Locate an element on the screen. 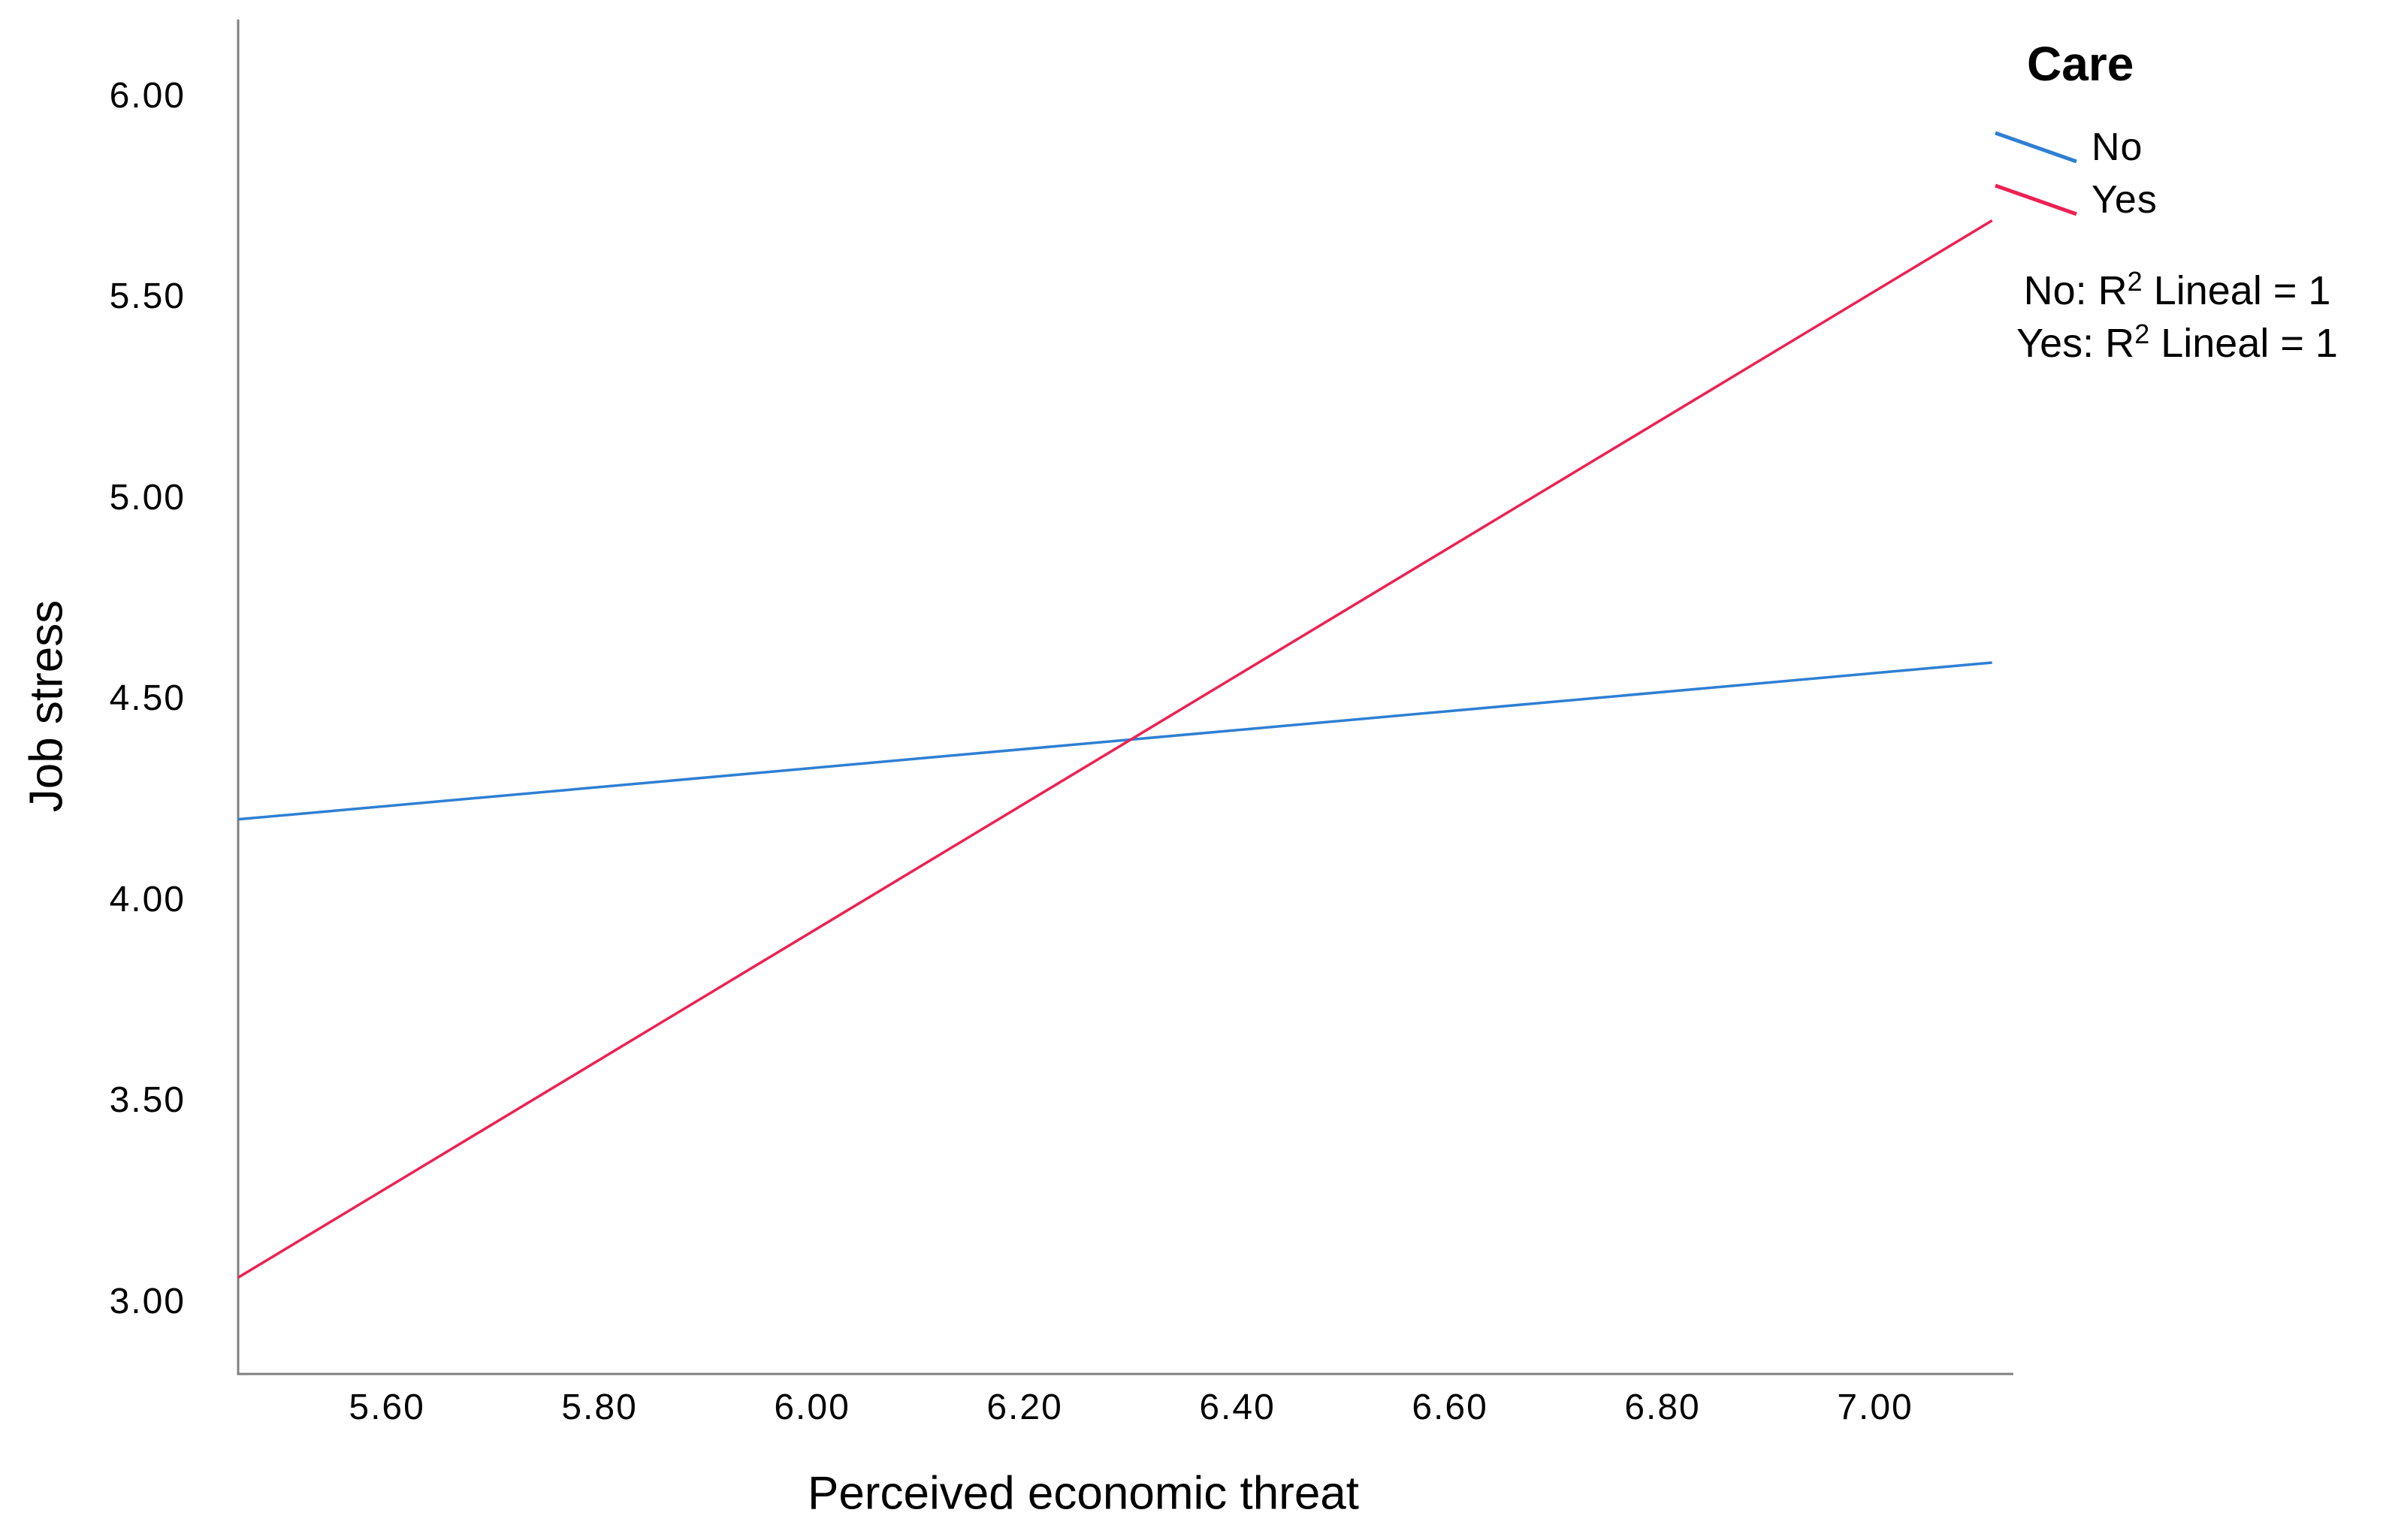  legend-entry-no: No is located at coordinates (2068, 147).